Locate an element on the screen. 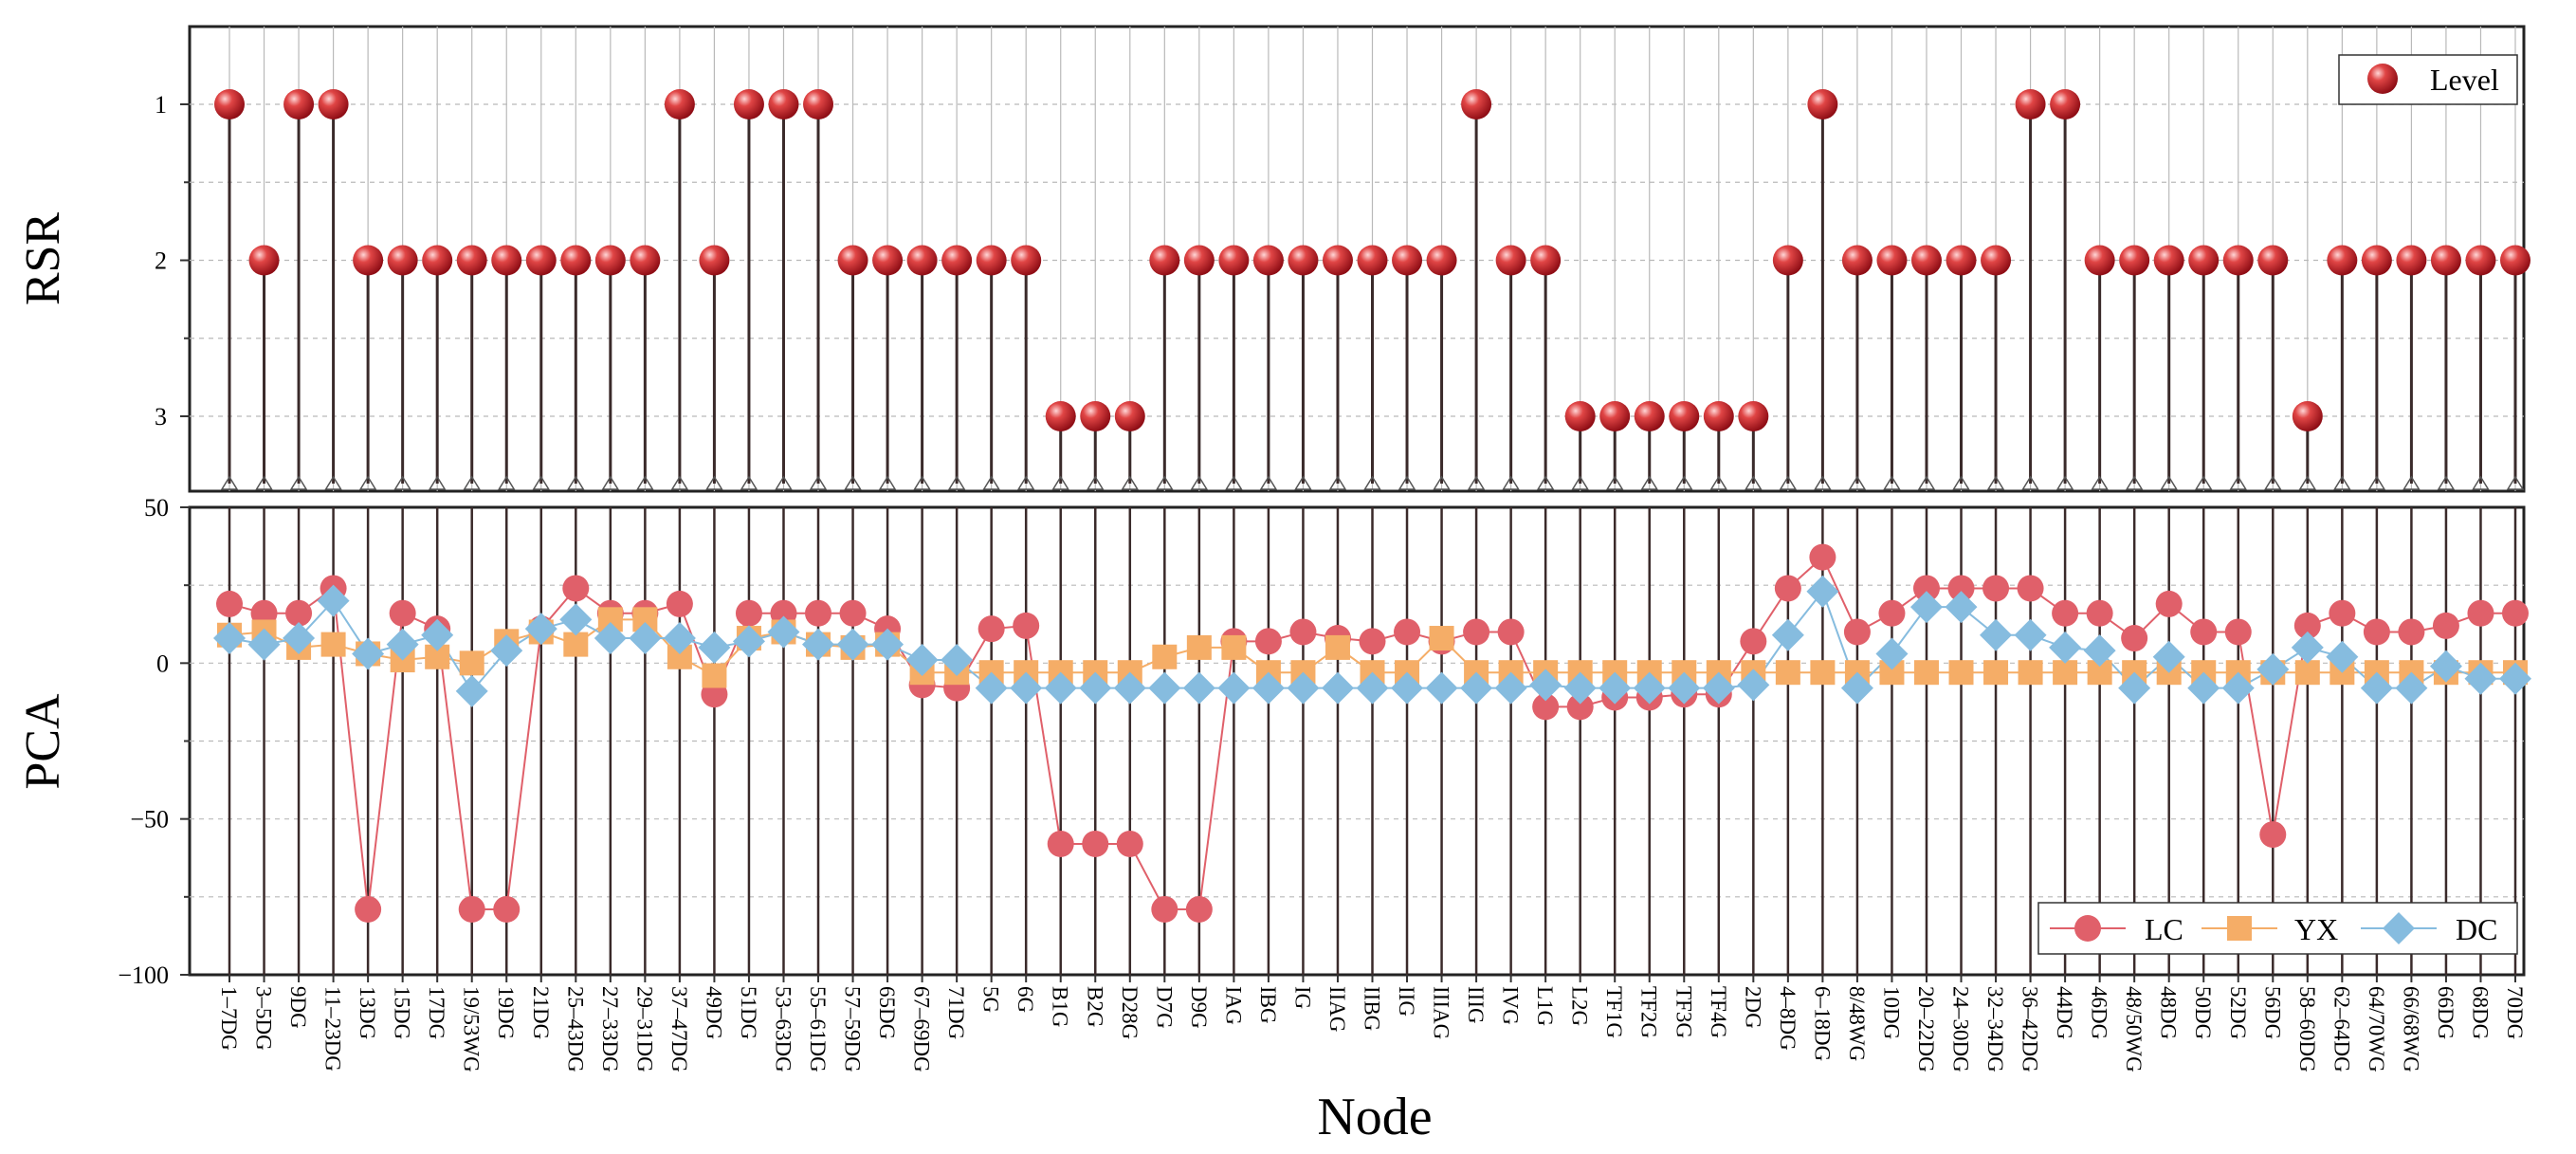 Image resolution: width=2576 pixels, height=1154 pixels. pca-x-tick-label: 20–22DG is located at coordinates (1926, 1029).